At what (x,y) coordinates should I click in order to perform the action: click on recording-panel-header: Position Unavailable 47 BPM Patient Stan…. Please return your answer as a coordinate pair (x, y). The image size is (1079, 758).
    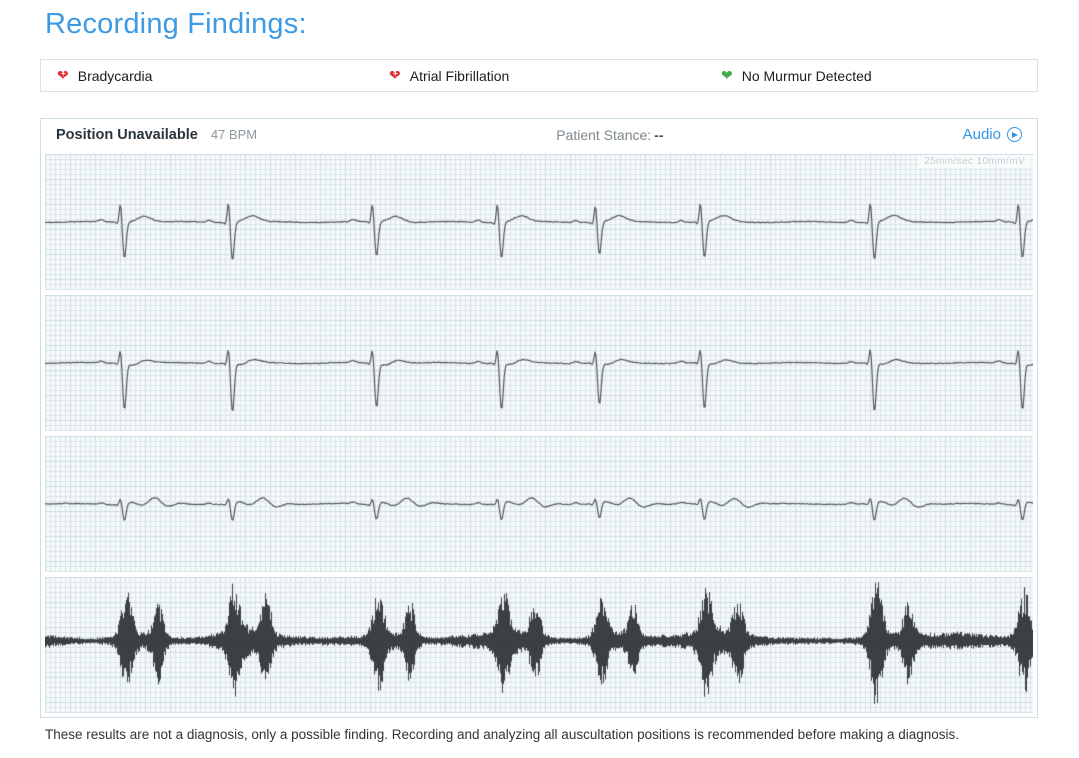
    Looking at the image, I should click on (539, 134).